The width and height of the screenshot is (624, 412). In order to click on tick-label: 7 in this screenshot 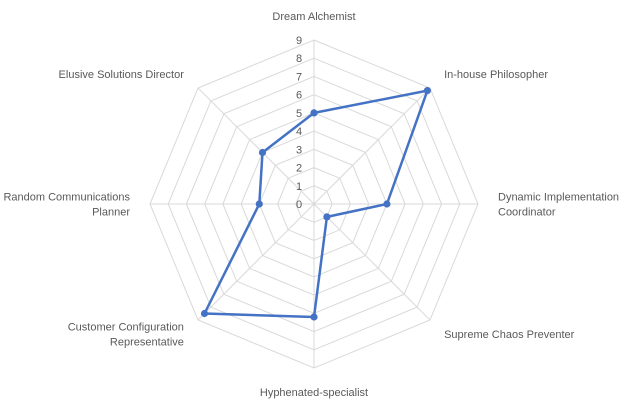, I will do `click(299, 77)`.